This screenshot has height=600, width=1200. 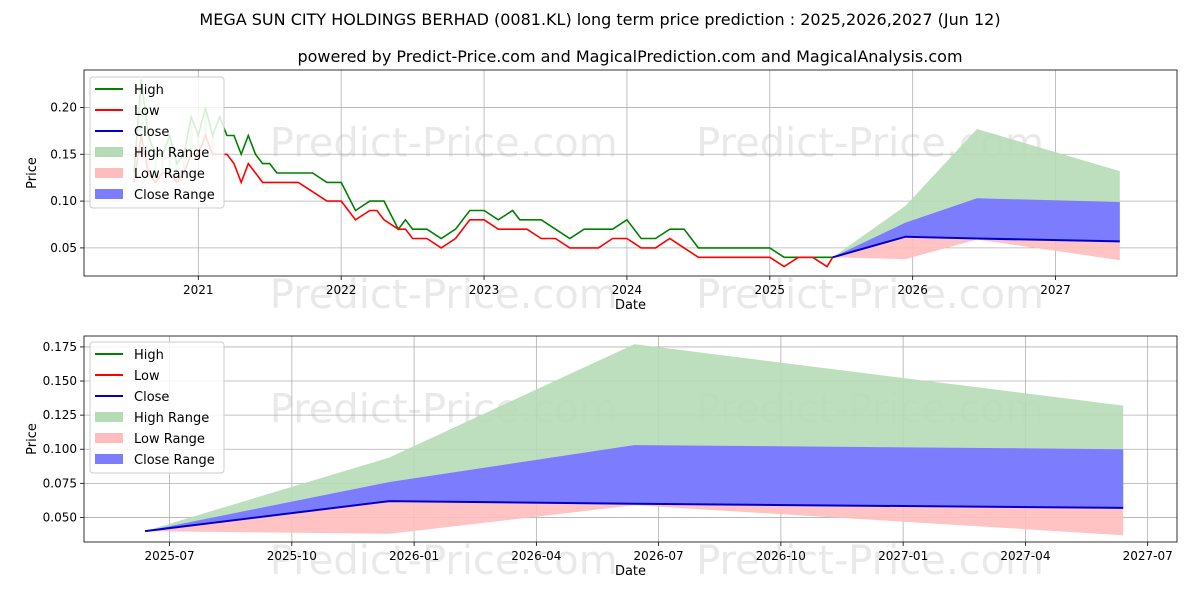 What do you see at coordinates (903, 556) in the screenshot?
I see `x-tick-label: 2027-01` at bounding box center [903, 556].